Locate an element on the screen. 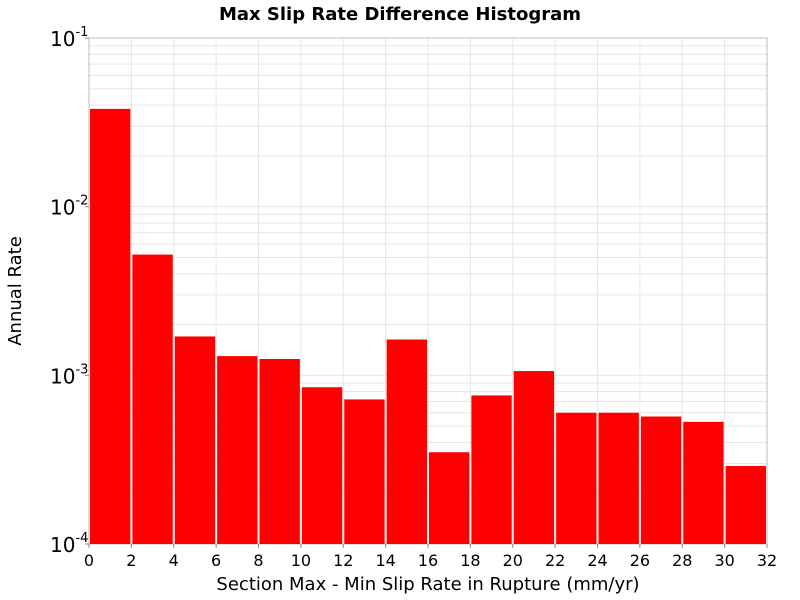 The image size is (800, 600). x-tick-label: 28 is located at coordinates (682, 560).